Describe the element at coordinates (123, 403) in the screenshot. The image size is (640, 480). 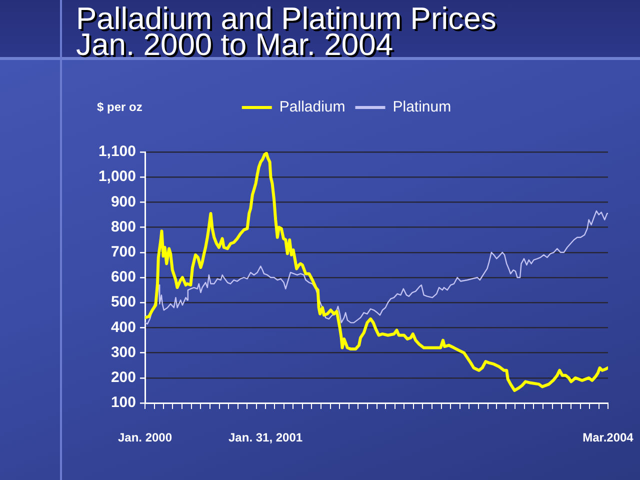
I see `y-tick-label: 100` at that location.